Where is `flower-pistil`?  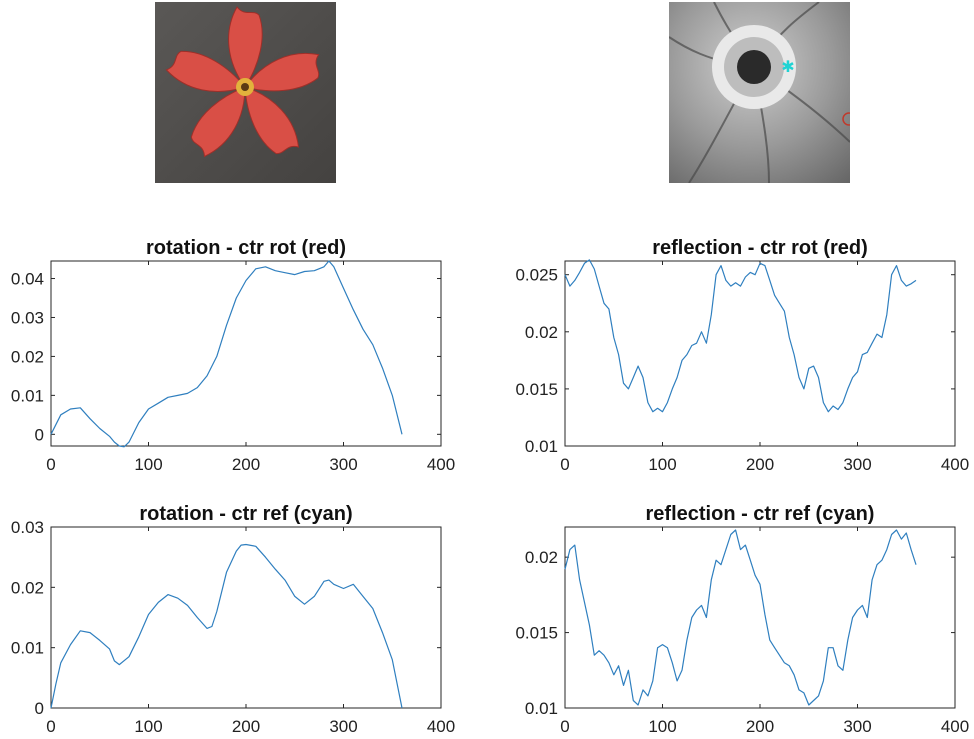 flower-pistil is located at coordinates (245, 87).